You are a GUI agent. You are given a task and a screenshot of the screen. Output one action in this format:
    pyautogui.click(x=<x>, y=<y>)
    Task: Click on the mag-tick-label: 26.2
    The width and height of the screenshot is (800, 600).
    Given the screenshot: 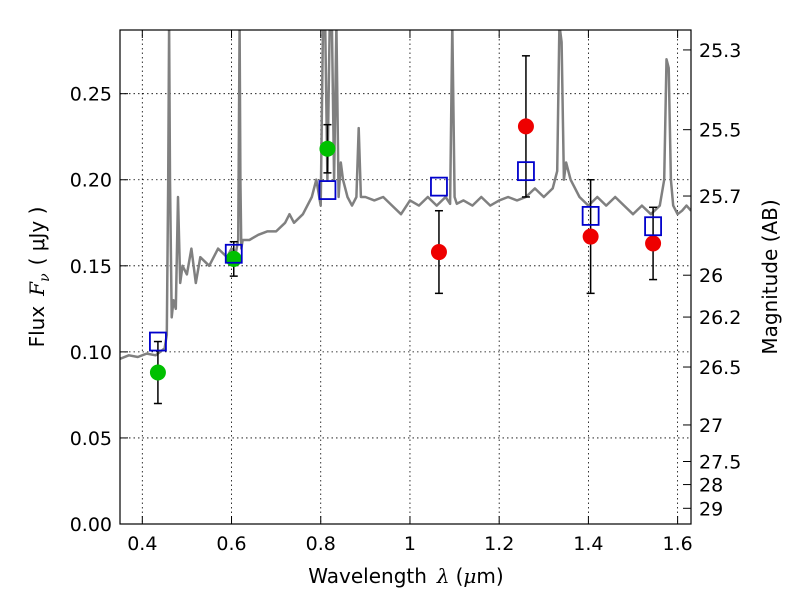 What is the action you would take?
    pyautogui.click(x=720, y=318)
    